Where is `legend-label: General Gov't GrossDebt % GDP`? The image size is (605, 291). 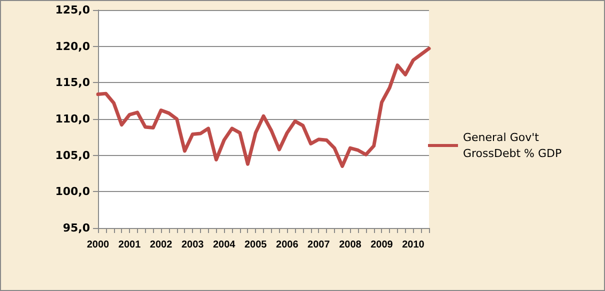 legend-label: General Gov't GrossDebt % GDP is located at coordinates (512, 145).